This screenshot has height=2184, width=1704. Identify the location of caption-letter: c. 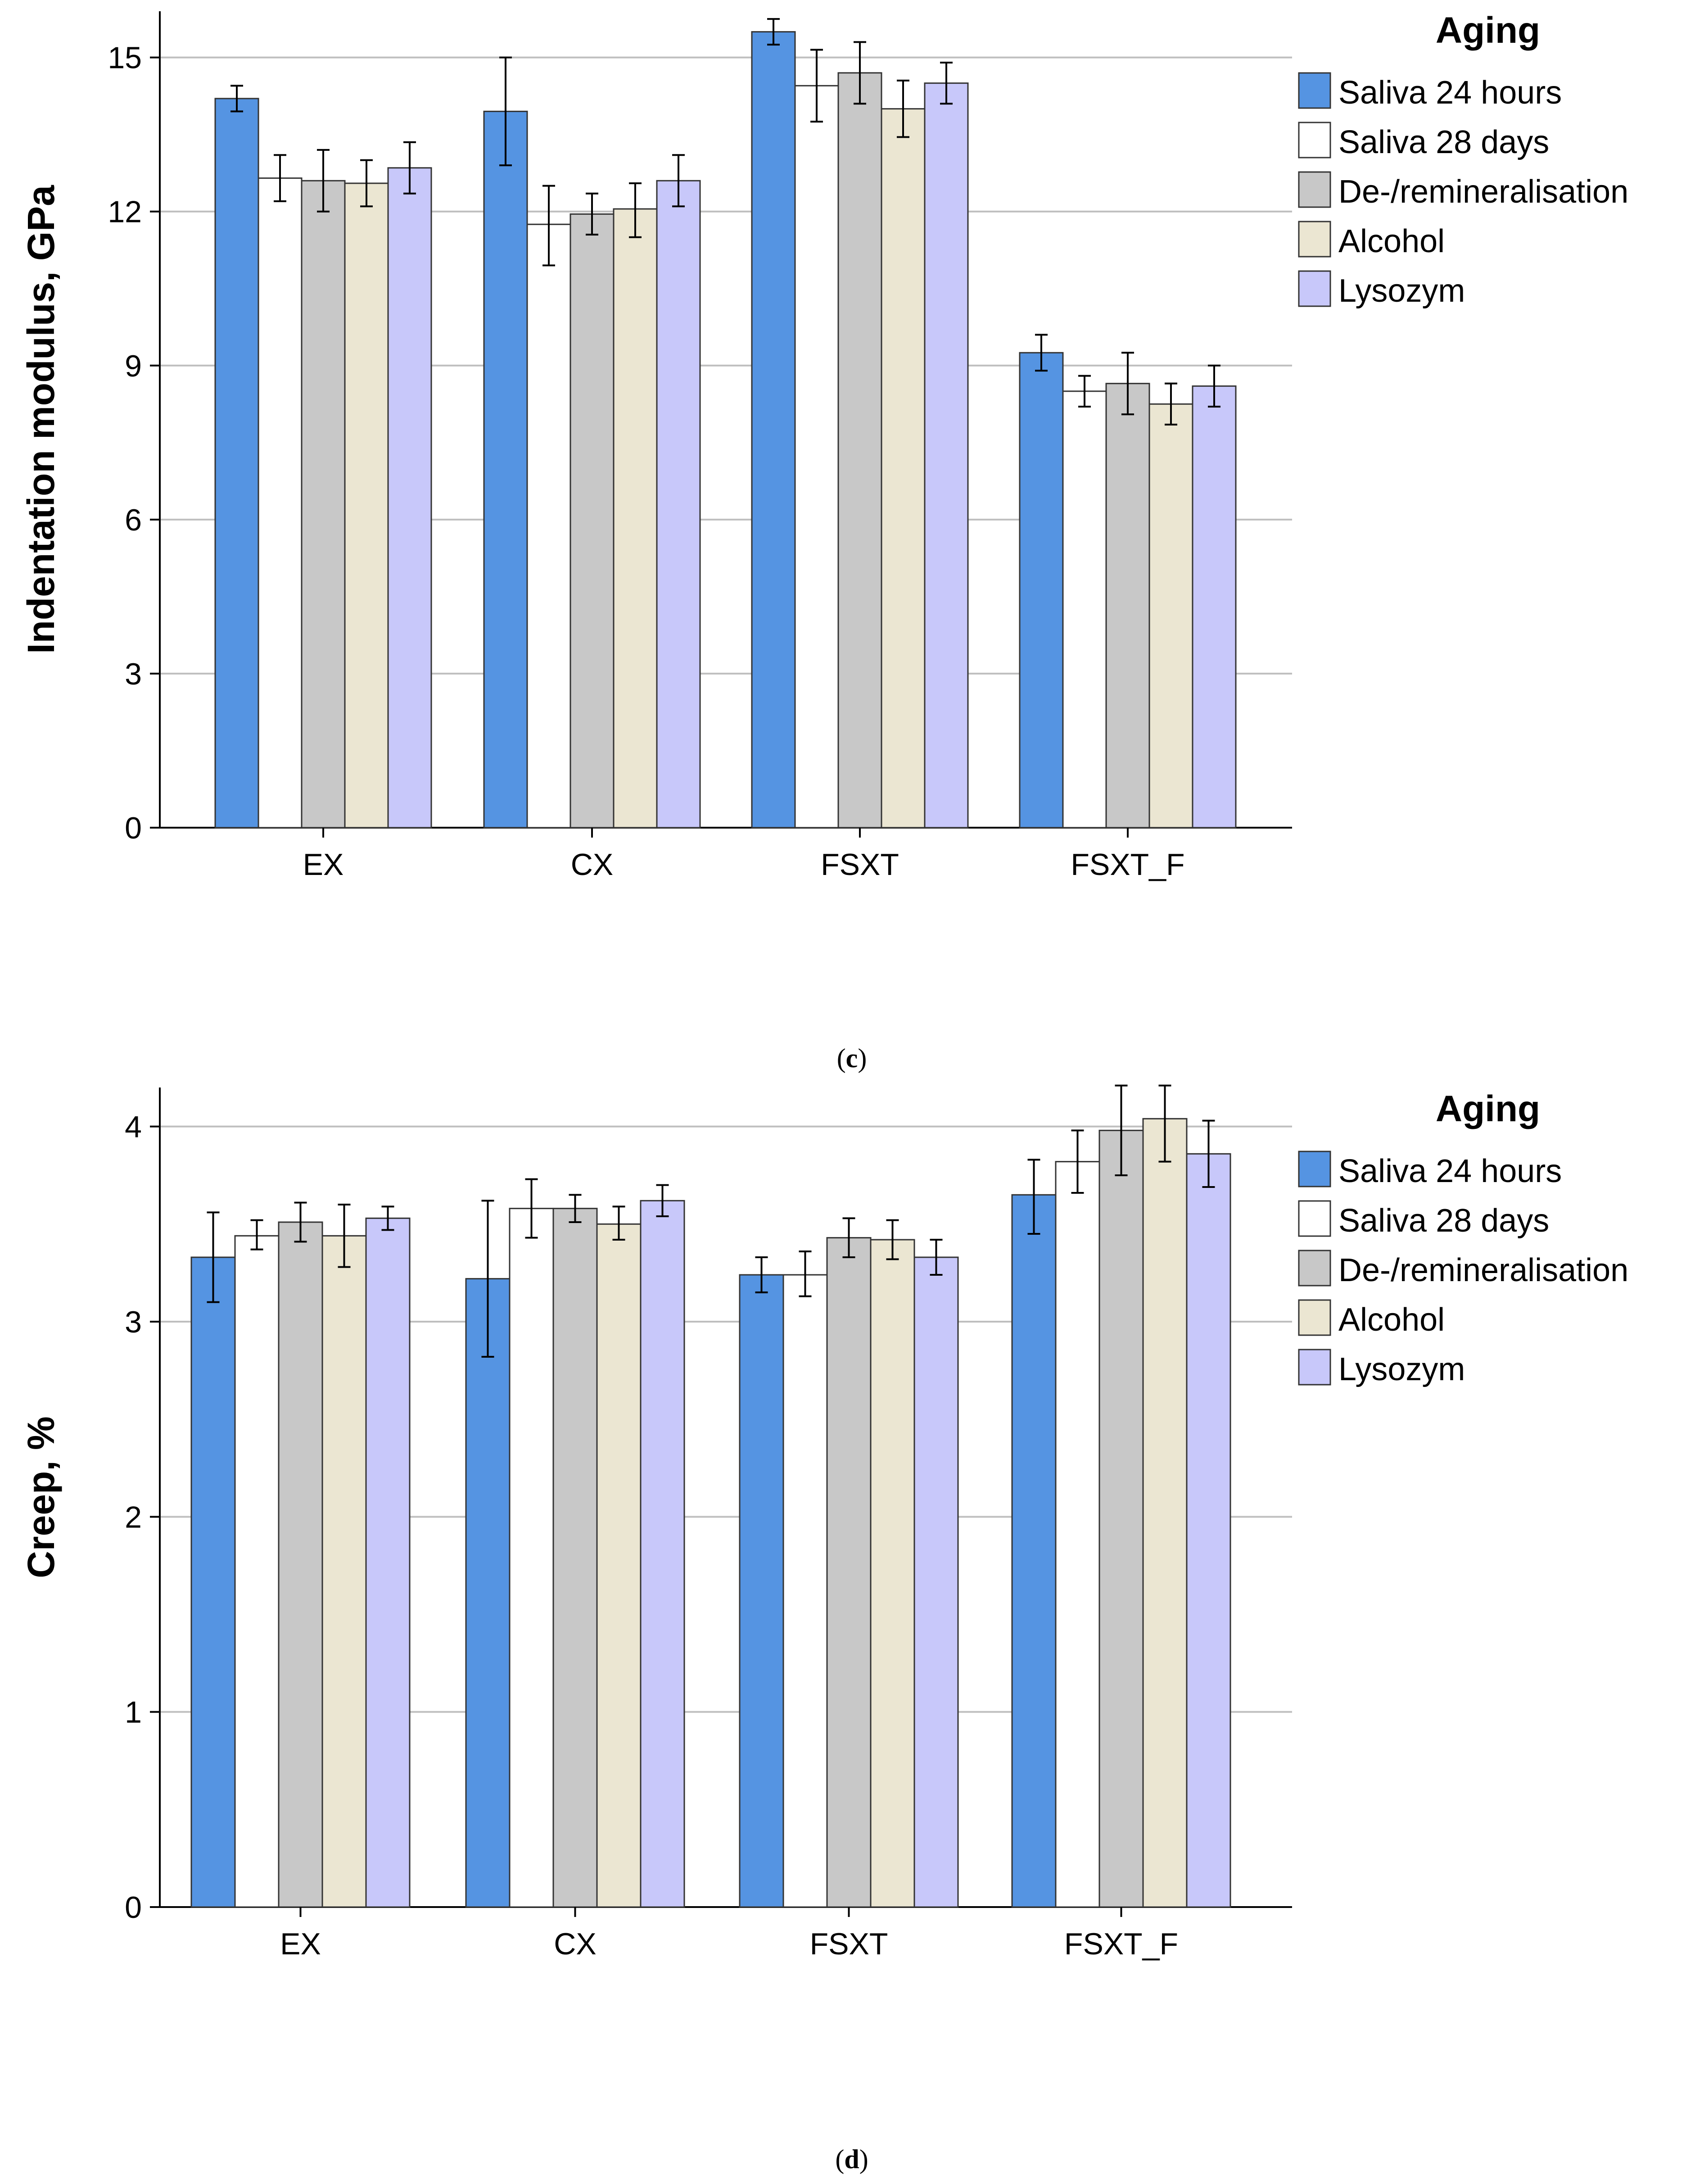
(852, 1058).